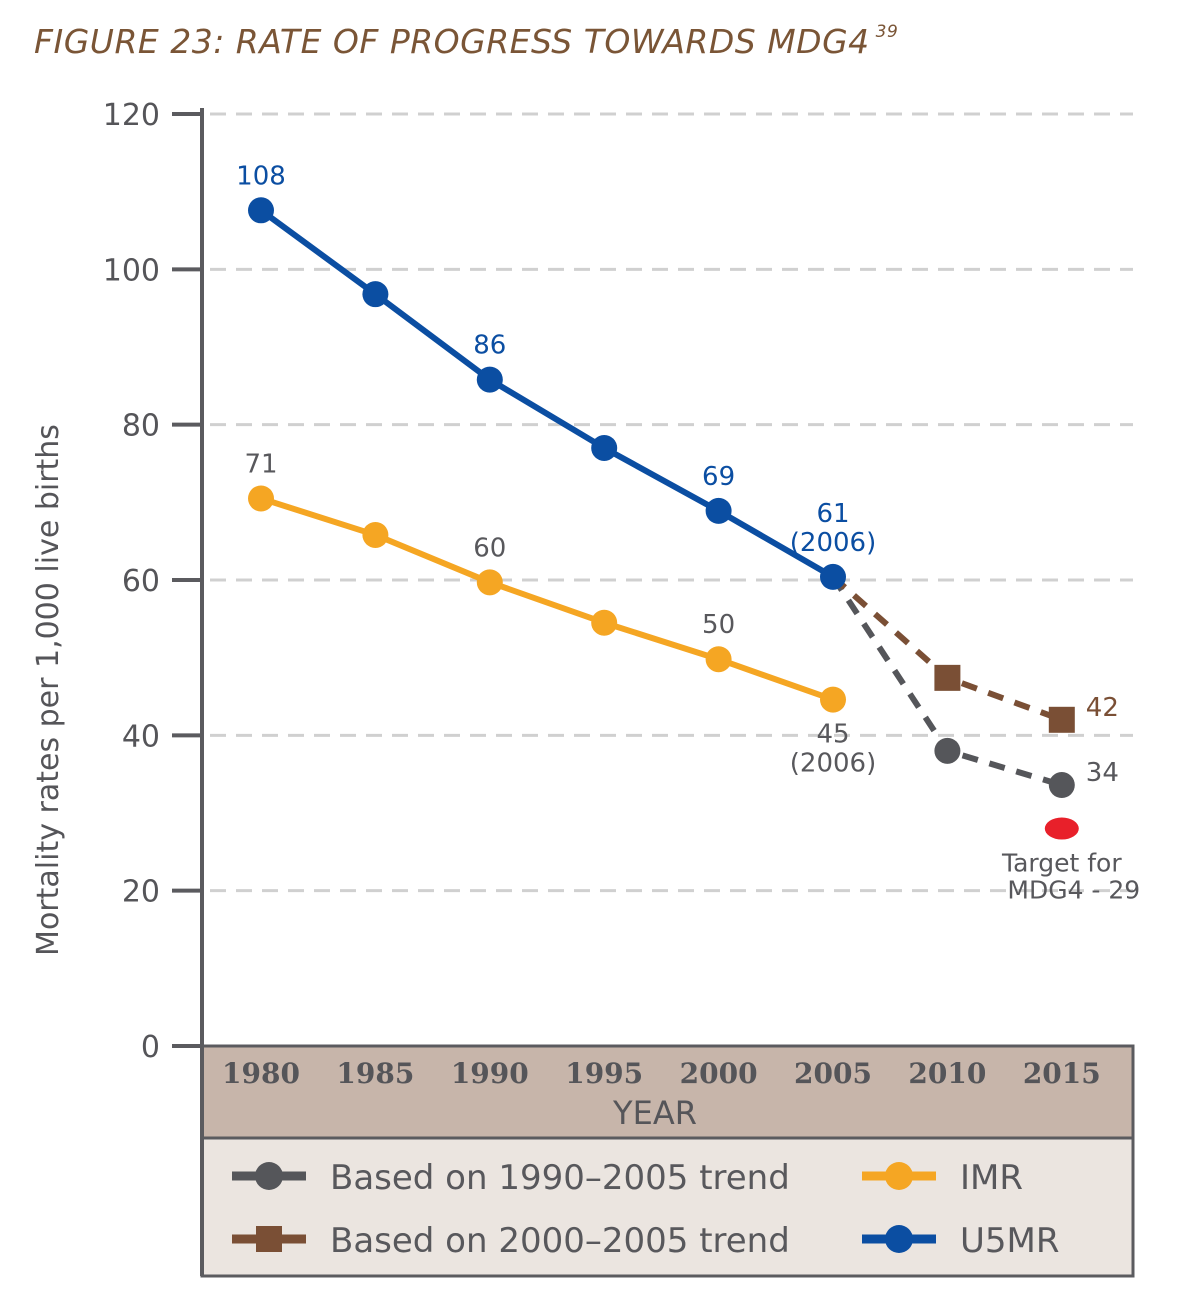  What do you see at coordinates (833, 1073) in the screenshot?
I see `x-tick-label: 2005` at bounding box center [833, 1073].